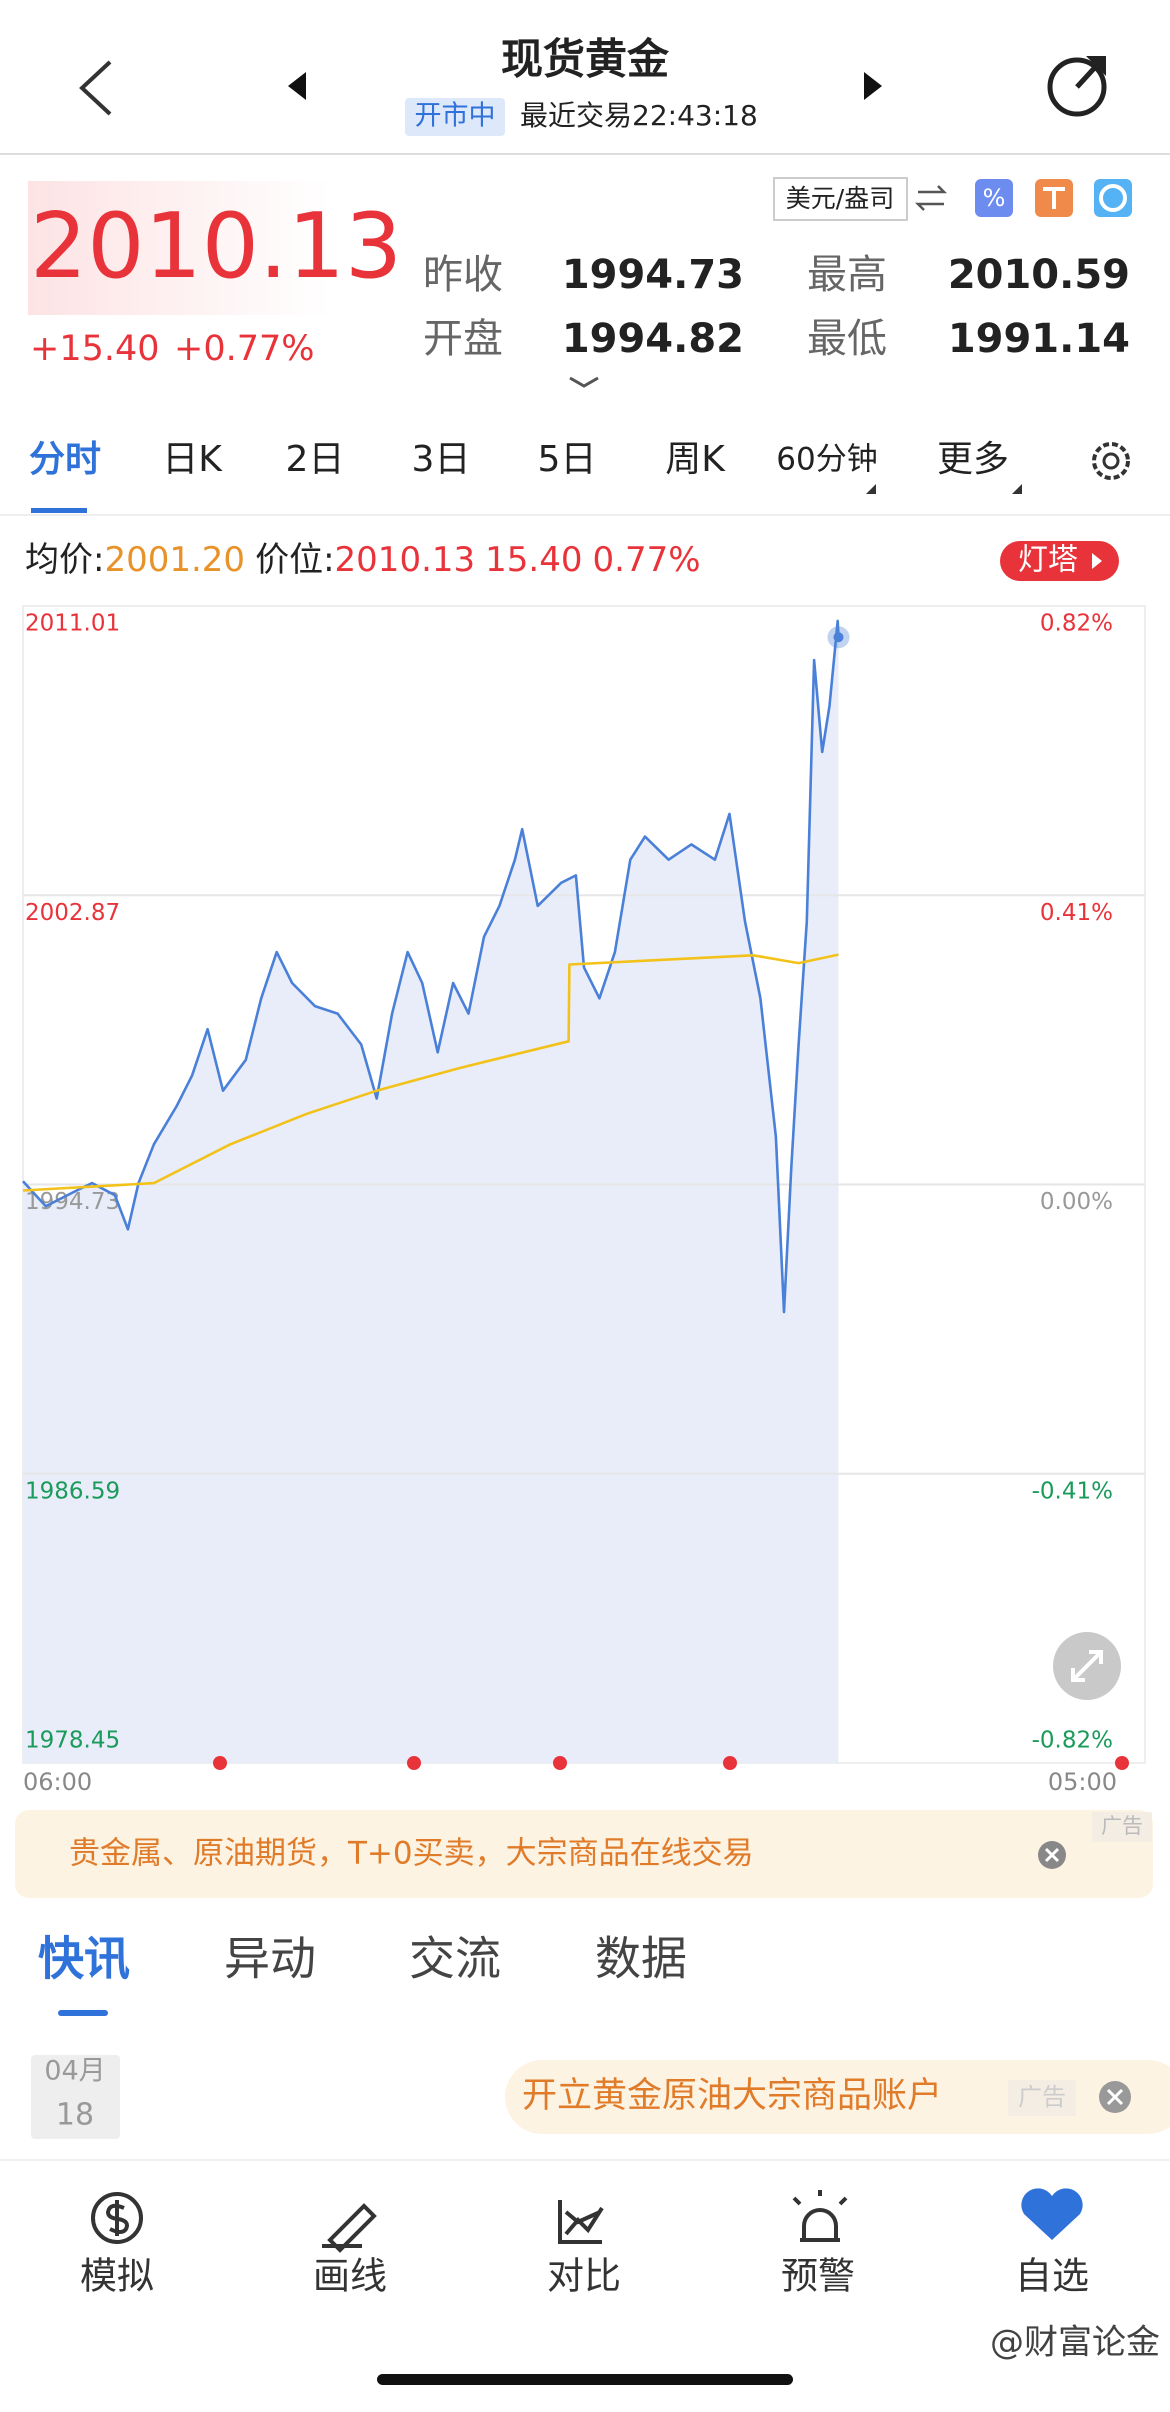 This screenshot has width=1170, height=2412. Describe the element at coordinates (671, 1763) in the screenshot. I see `event-dots` at that location.